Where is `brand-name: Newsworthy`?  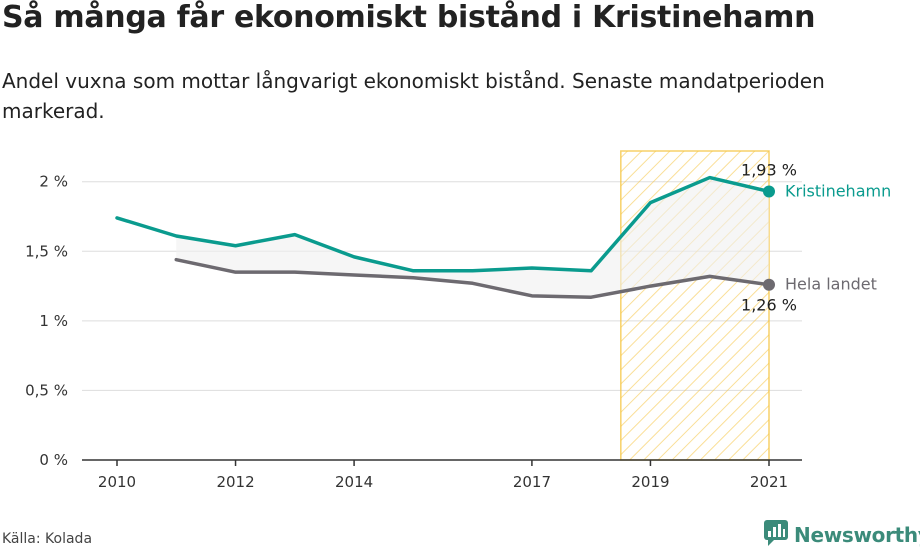
brand-name: Newsworthy is located at coordinates (857, 535).